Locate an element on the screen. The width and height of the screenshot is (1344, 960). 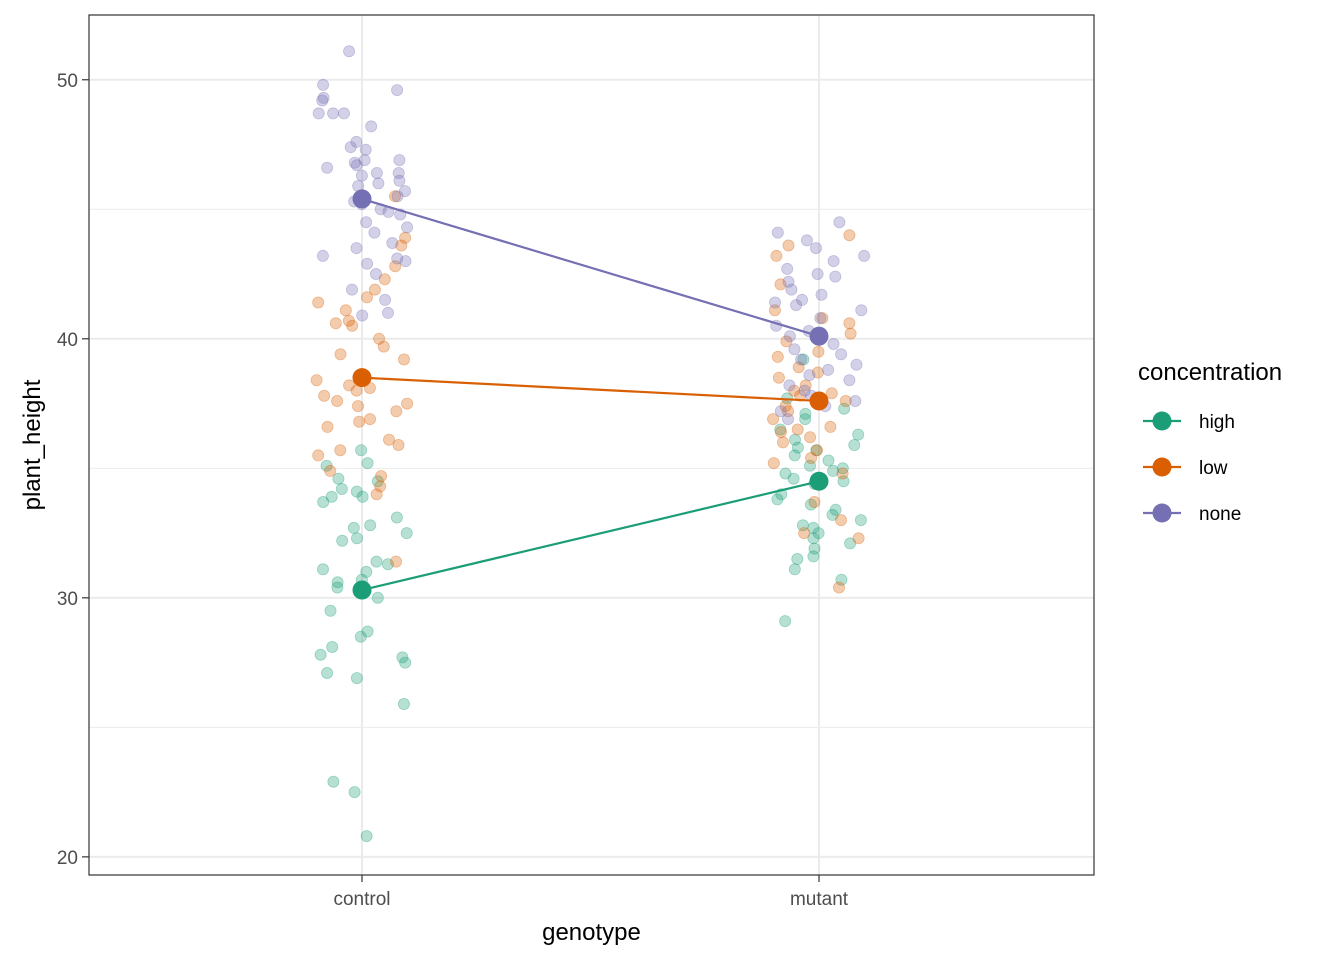
legend-title: concentration is located at coordinates (1210, 372).